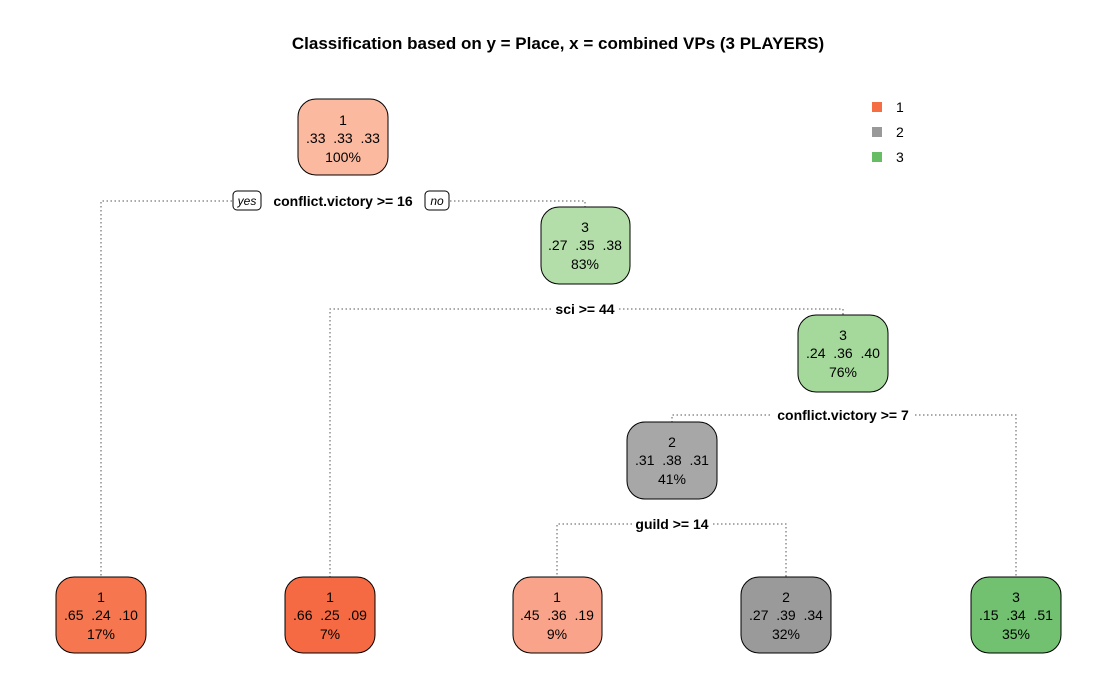 The height and width of the screenshot is (691, 1116). What do you see at coordinates (966, 495) in the screenshot?
I see `edge-n7-right` at bounding box center [966, 495].